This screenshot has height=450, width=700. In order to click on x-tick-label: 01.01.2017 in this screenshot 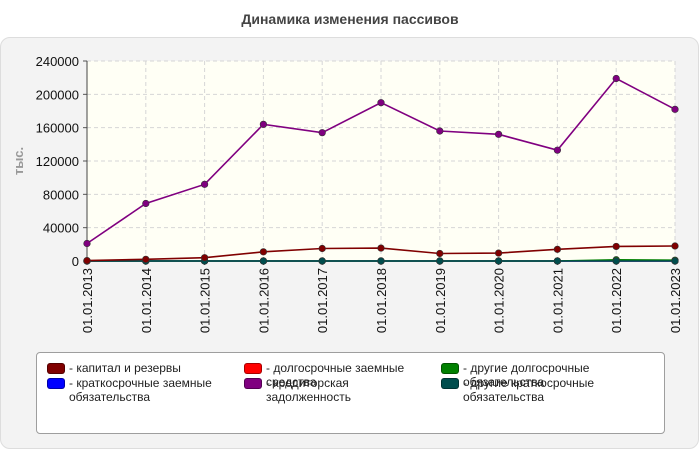, I will do `click(322, 300)`.